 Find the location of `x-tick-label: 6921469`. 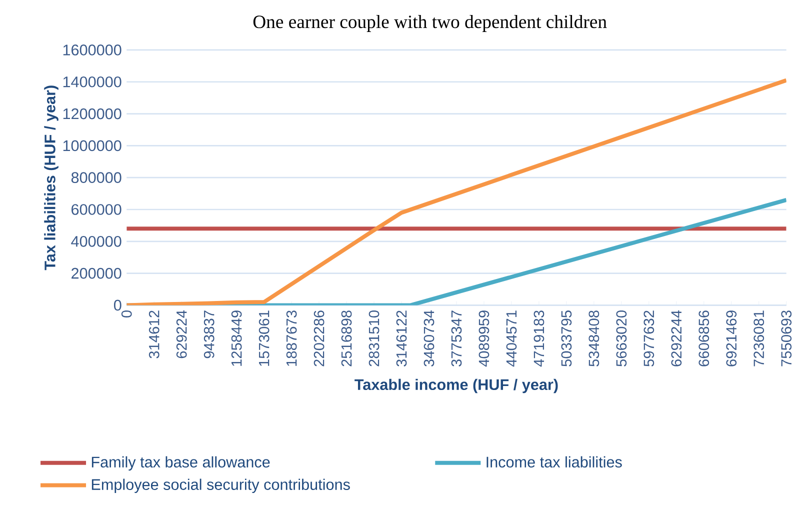

x-tick-label: 6921469 is located at coordinates (731, 338).